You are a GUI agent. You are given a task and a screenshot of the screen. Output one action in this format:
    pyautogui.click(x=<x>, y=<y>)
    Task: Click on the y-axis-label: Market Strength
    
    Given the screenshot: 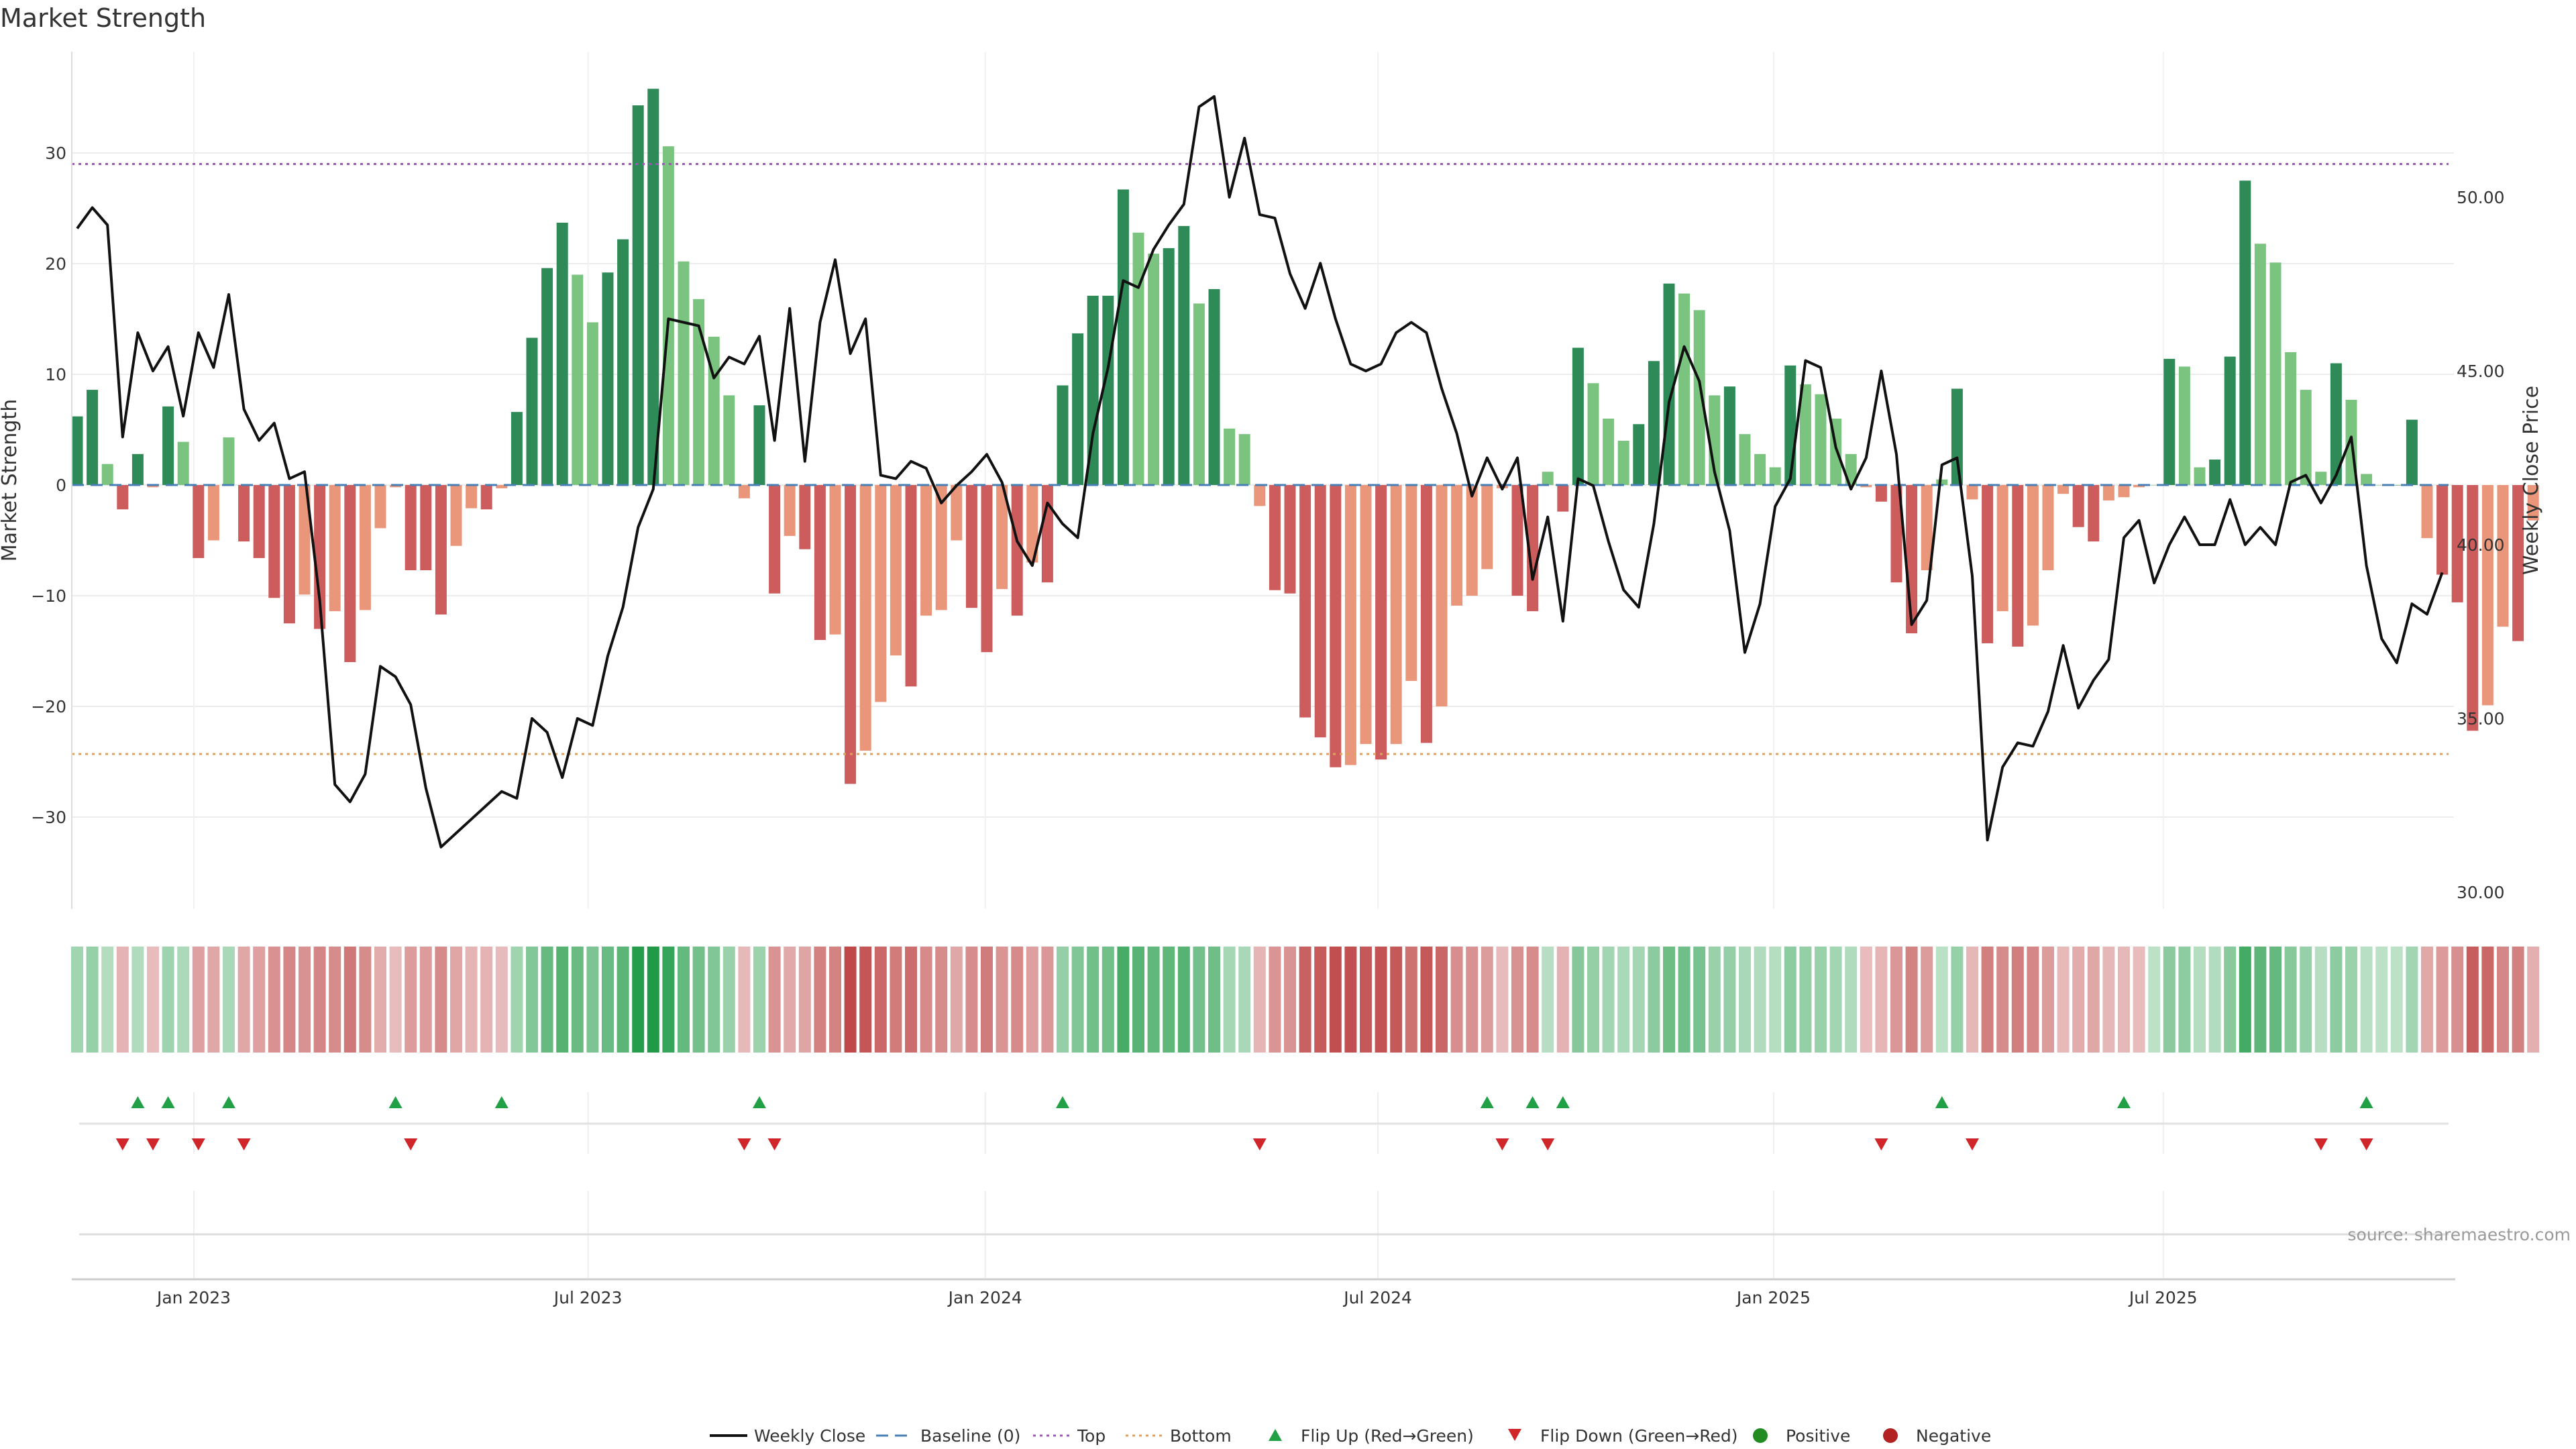 What is the action you would take?
    pyautogui.click(x=10, y=480)
    